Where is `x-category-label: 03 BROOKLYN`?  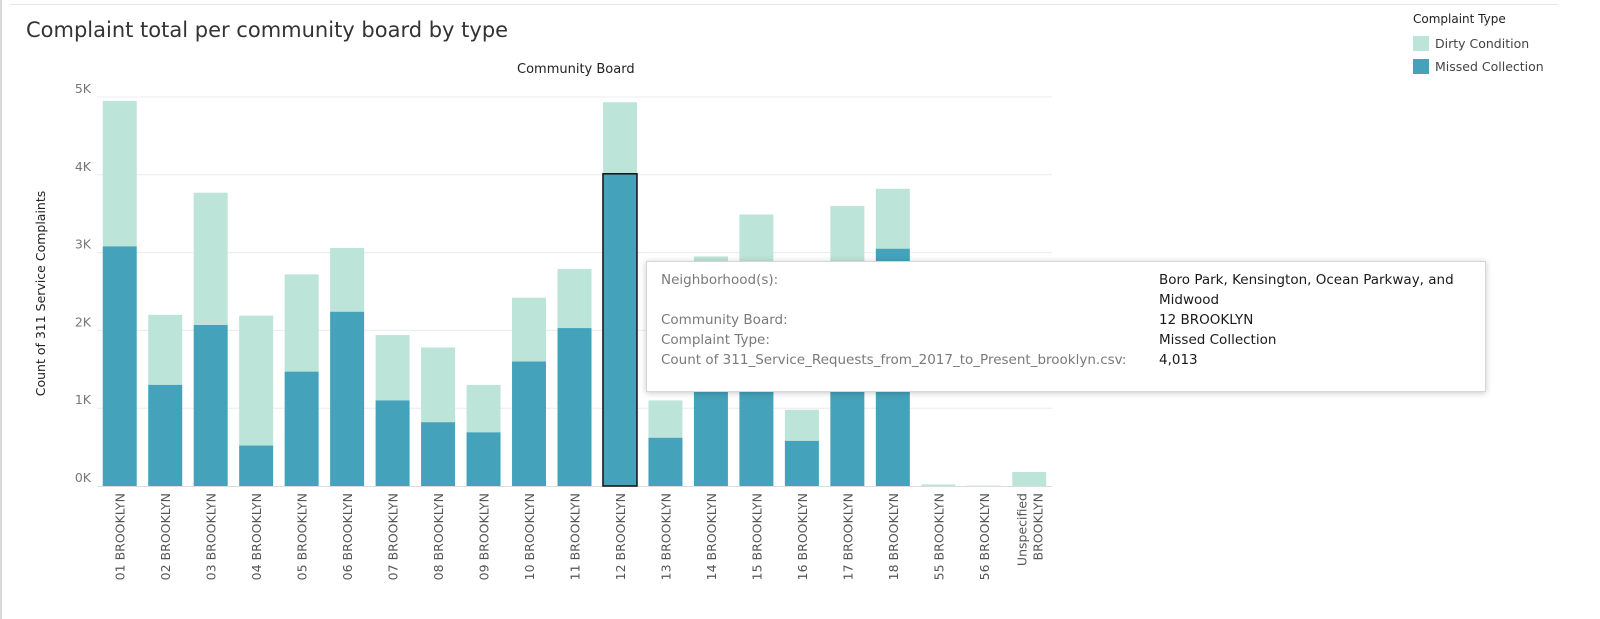
x-category-label: 03 BROOKLYN is located at coordinates (211, 536).